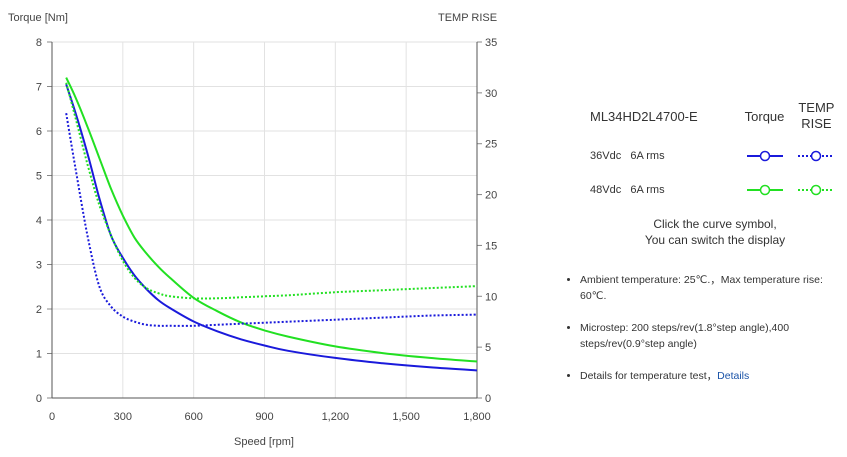 This screenshot has height=457, width=847. What do you see at coordinates (39, 43) in the screenshot?
I see `y-left-tick-label: 8` at bounding box center [39, 43].